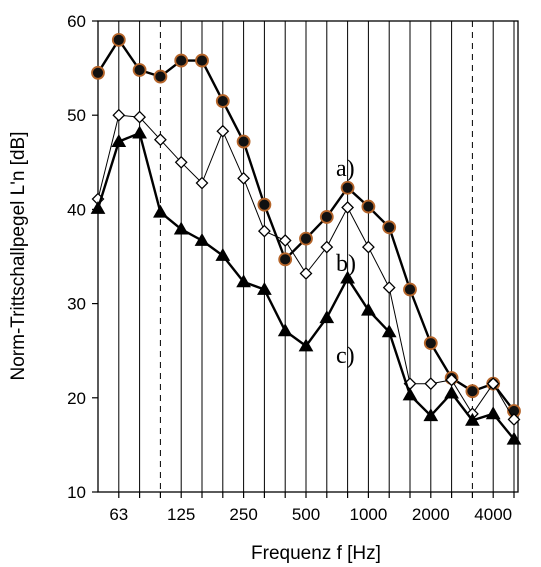 The image size is (541, 567). What do you see at coordinates (18, 256) in the screenshot?
I see `y-axis-label: Norm-Trittschallpegel L'n [dB]` at bounding box center [18, 256].